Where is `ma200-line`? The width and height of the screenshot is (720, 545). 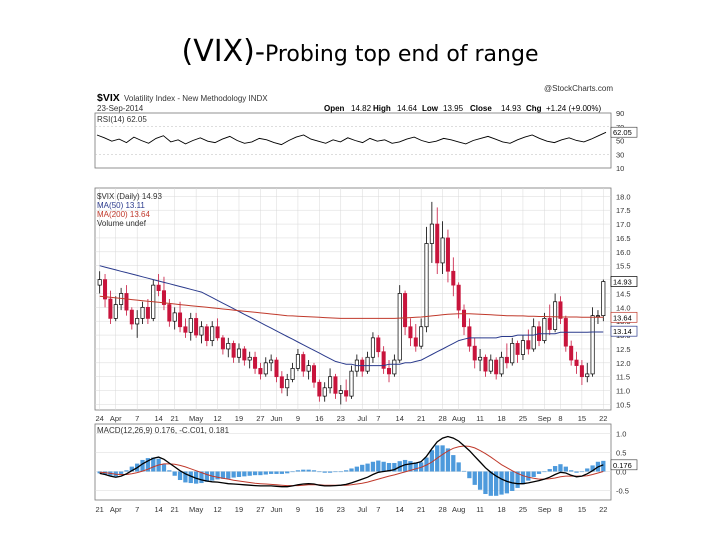 ma200-line is located at coordinates (351, 307).